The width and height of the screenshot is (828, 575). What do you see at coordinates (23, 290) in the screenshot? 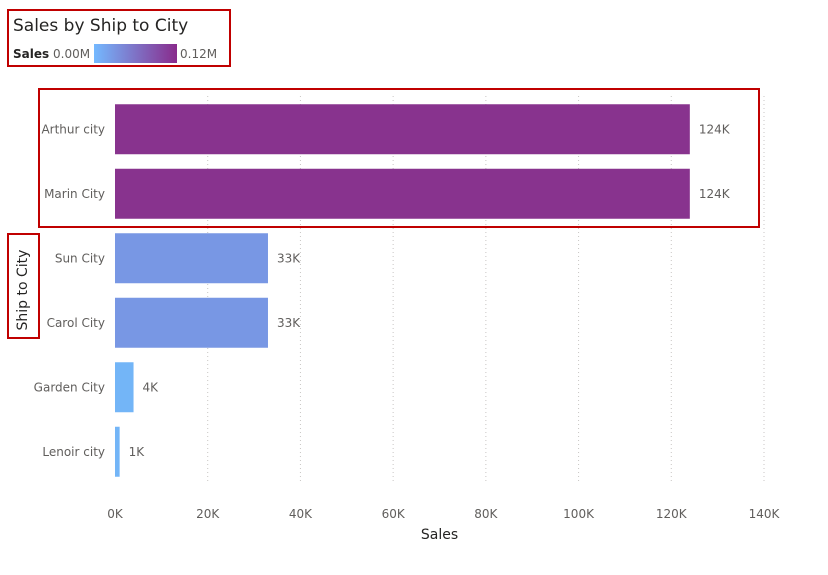
I see `y-axis-title: Ship to City` at bounding box center [23, 290].